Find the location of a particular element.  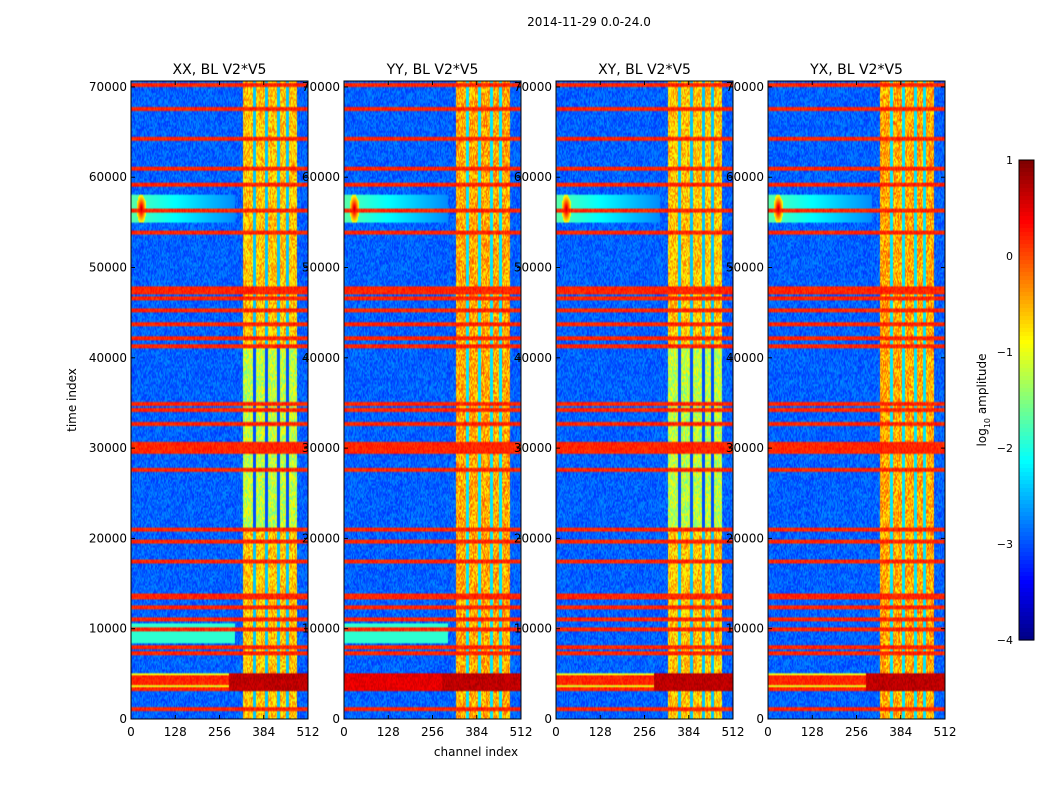

colorbar-label: log10 amplitude is located at coordinates (983, 400).